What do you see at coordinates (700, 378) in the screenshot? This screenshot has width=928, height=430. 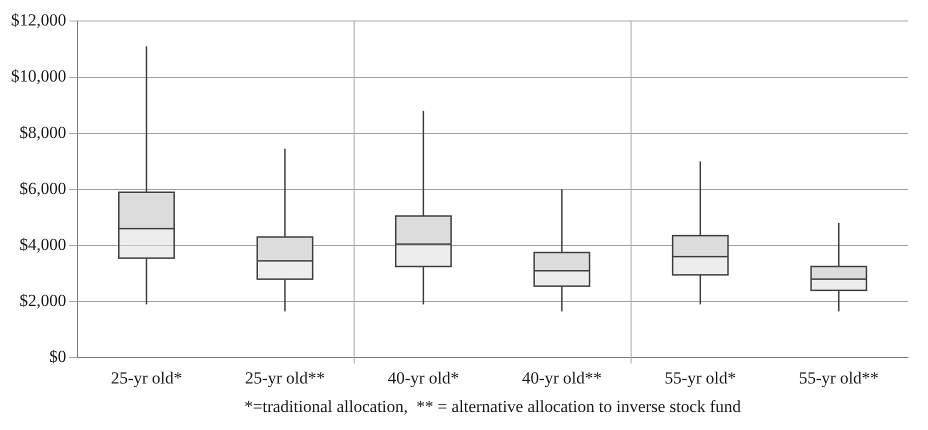 I see `x-tick-label: 55-yr old*` at bounding box center [700, 378].